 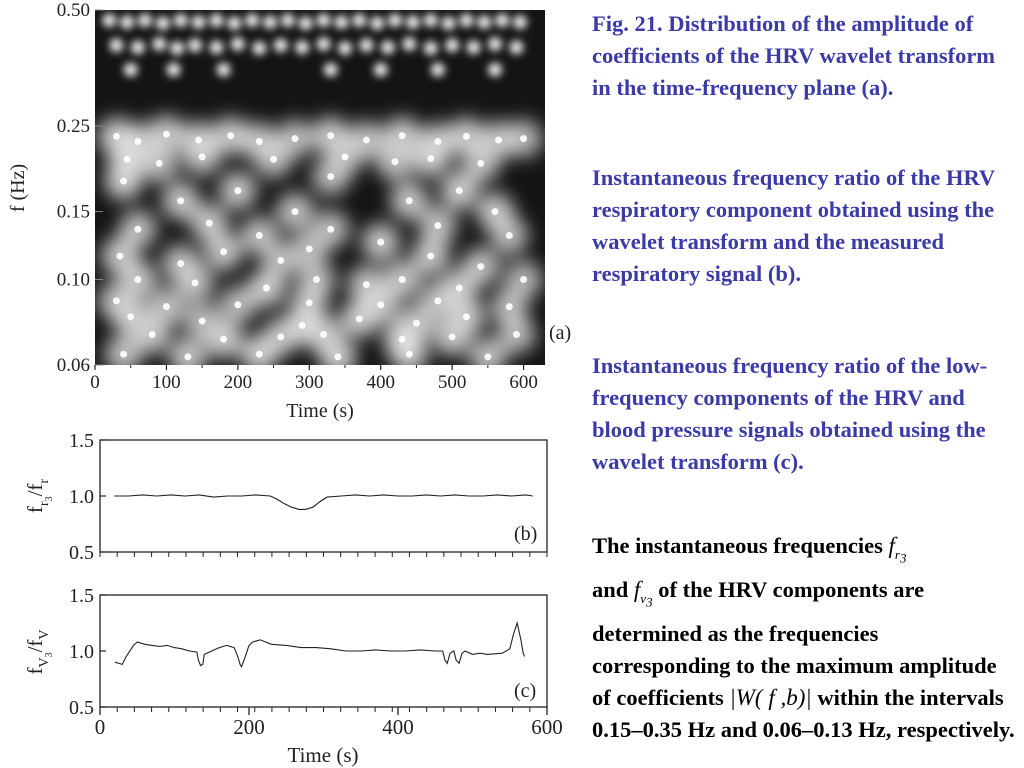 What do you see at coordinates (39, 496) in the screenshot?
I see `panel-b-ylabel: fr3/fr` at bounding box center [39, 496].